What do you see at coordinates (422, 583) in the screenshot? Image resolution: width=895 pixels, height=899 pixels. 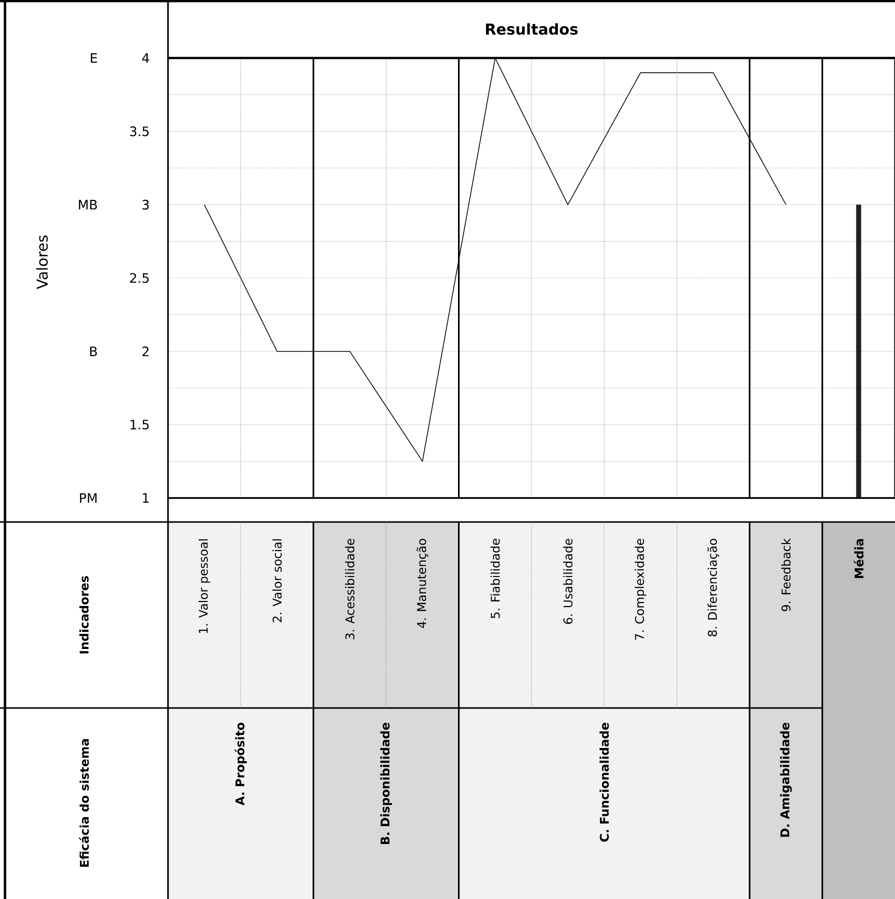 I see `x-tick-label: 4. Manutenção` at bounding box center [422, 583].